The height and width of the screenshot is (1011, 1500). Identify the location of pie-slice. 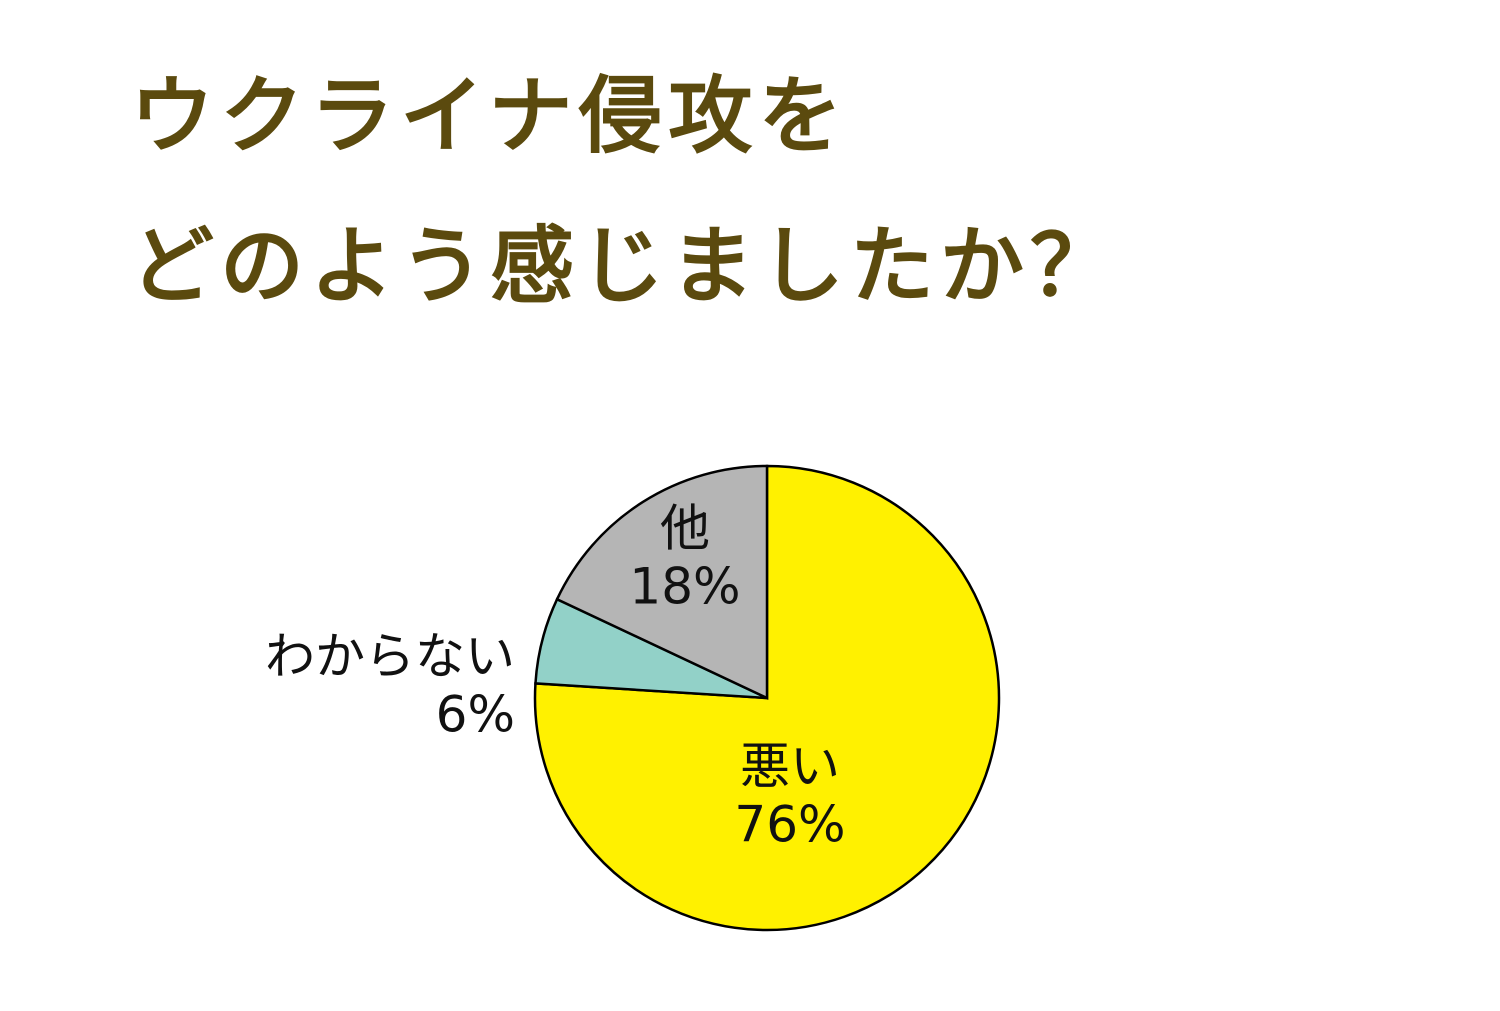
(662, 582).